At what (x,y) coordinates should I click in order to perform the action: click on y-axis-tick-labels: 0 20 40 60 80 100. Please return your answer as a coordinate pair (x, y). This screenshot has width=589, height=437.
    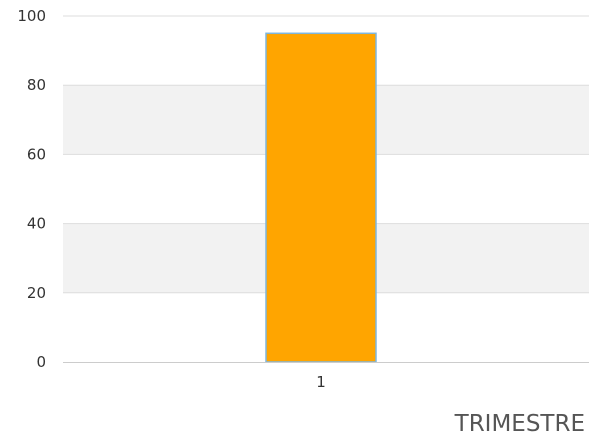
    Looking at the image, I should click on (31, 189).